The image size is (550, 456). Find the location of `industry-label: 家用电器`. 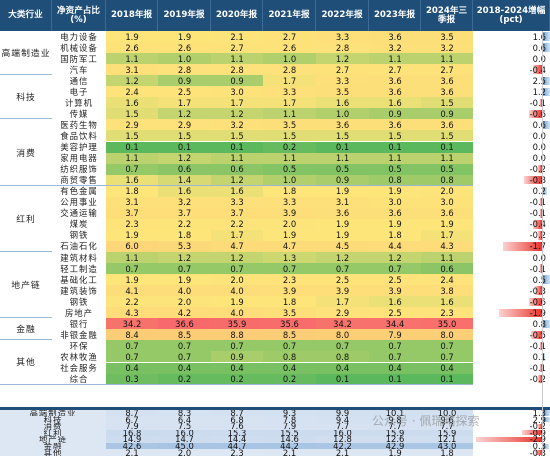

industry-label: 家用电器 is located at coordinates (79, 158).